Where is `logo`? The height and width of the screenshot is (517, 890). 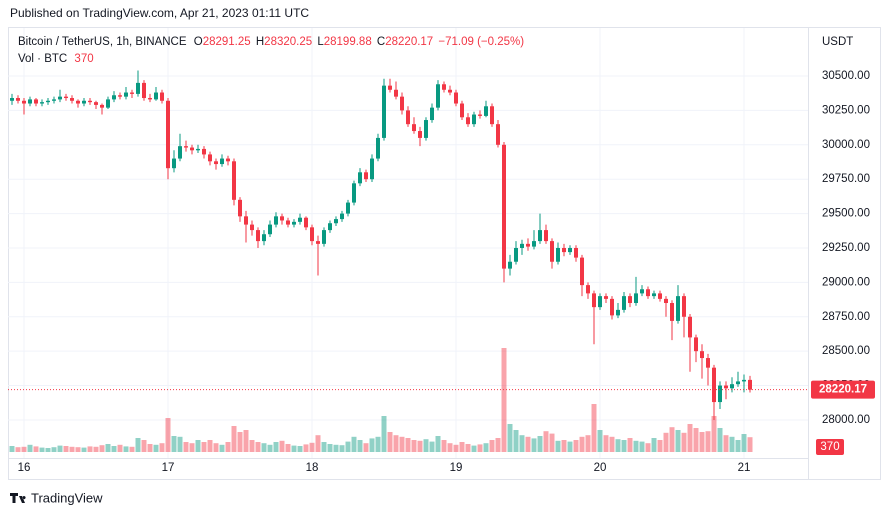 logo is located at coordinates (18, 498).